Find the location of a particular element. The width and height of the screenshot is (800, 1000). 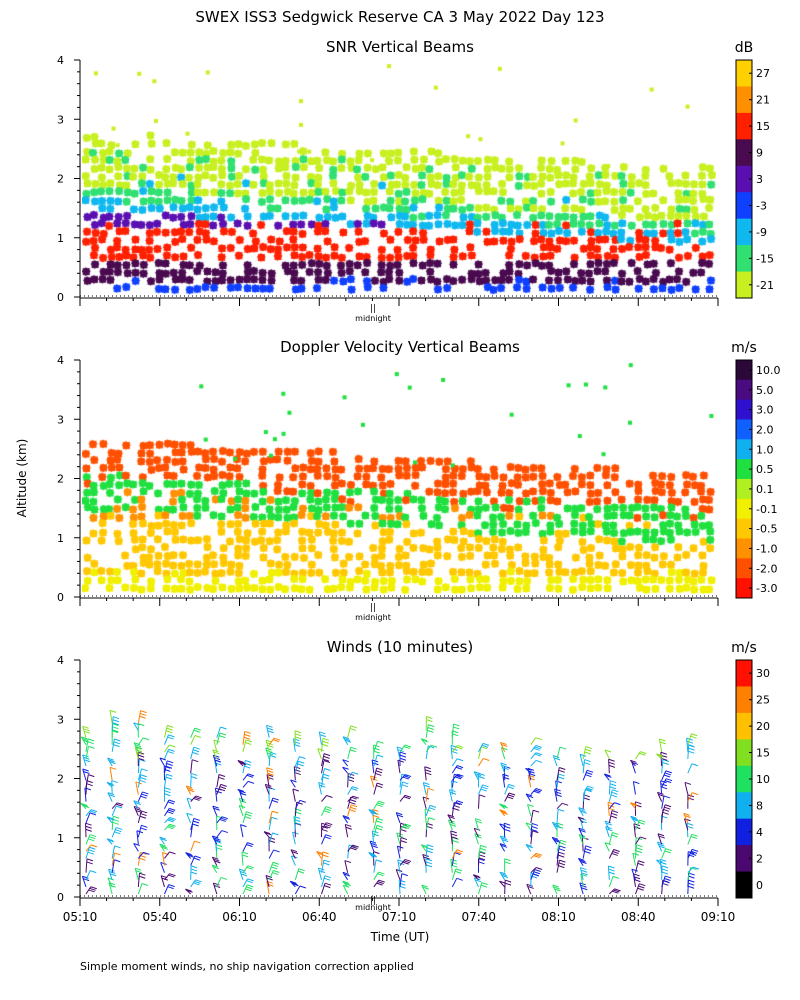

doppler-panel-title: Doppler Velocity Vertical Beams is located at coordinates (400, 347).